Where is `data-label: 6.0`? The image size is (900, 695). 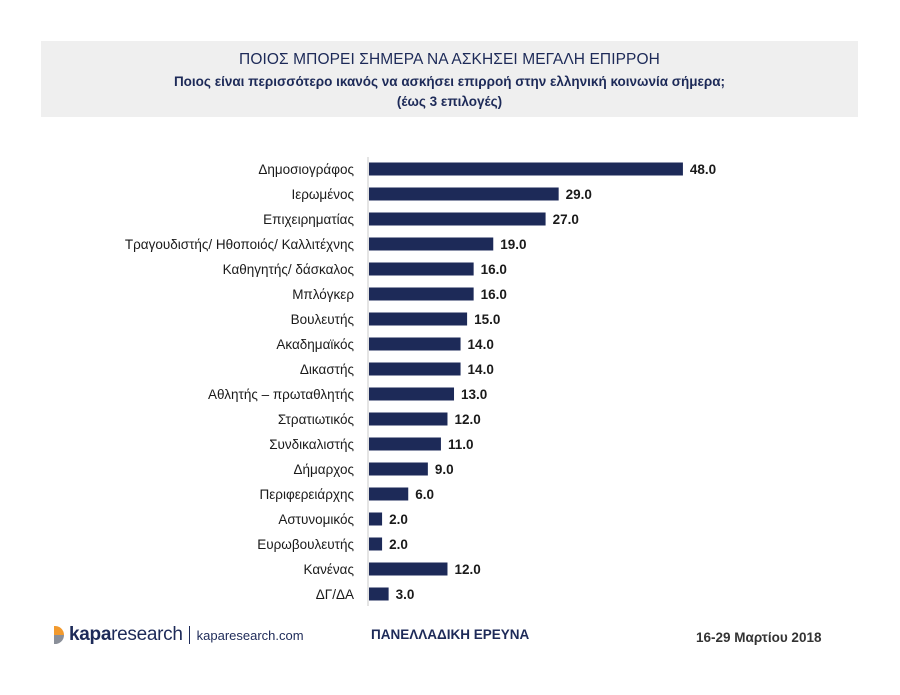 data-label: 6.0 is located at coordinates (424, 494).